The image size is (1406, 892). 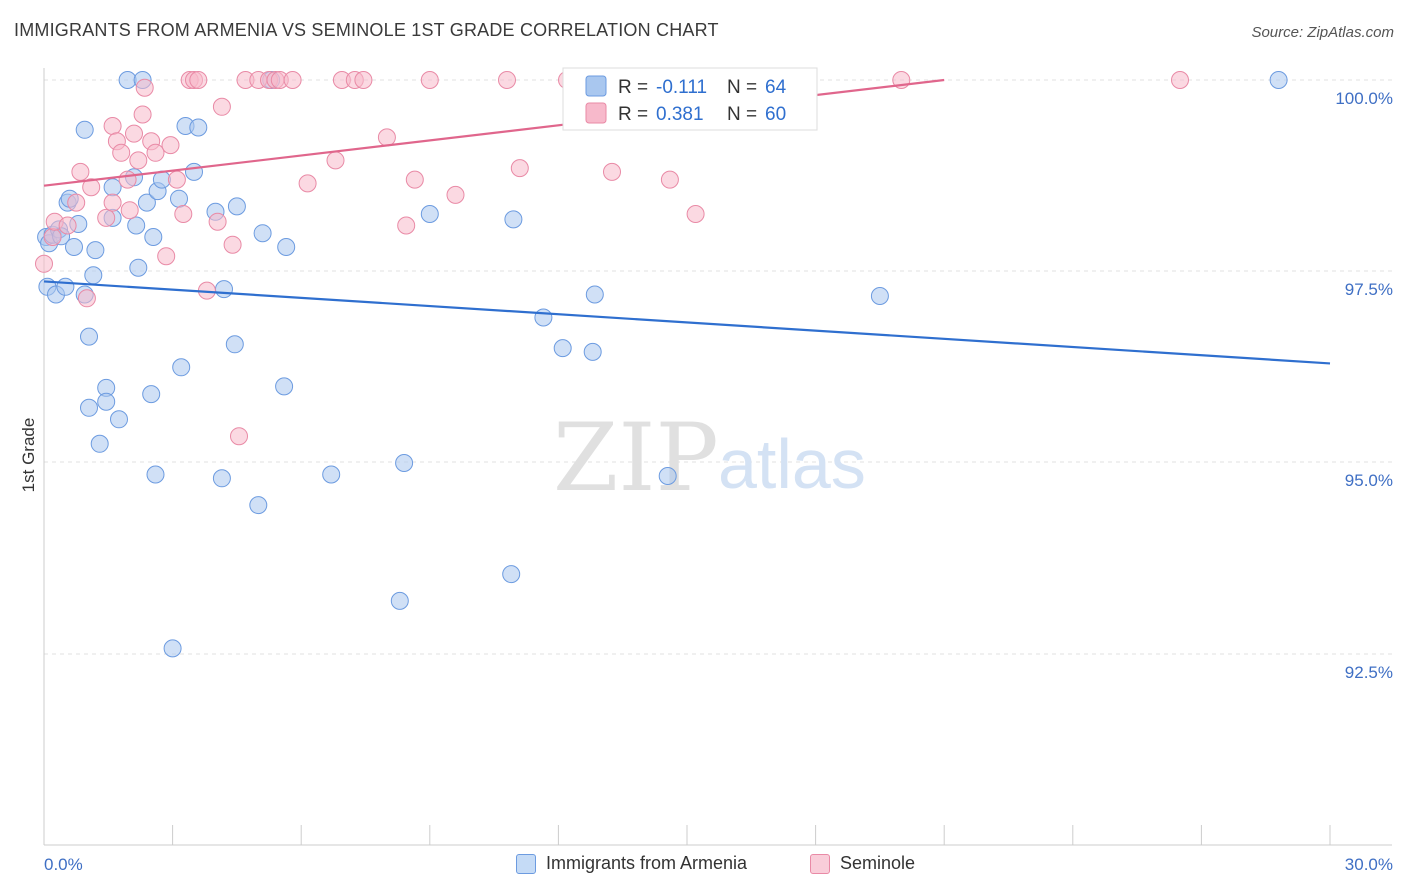 What do you see at coordinates (742, 114) in the screenshot?
I see `stats-legend-n-label-1: N =` at bounding box center [742, 114].